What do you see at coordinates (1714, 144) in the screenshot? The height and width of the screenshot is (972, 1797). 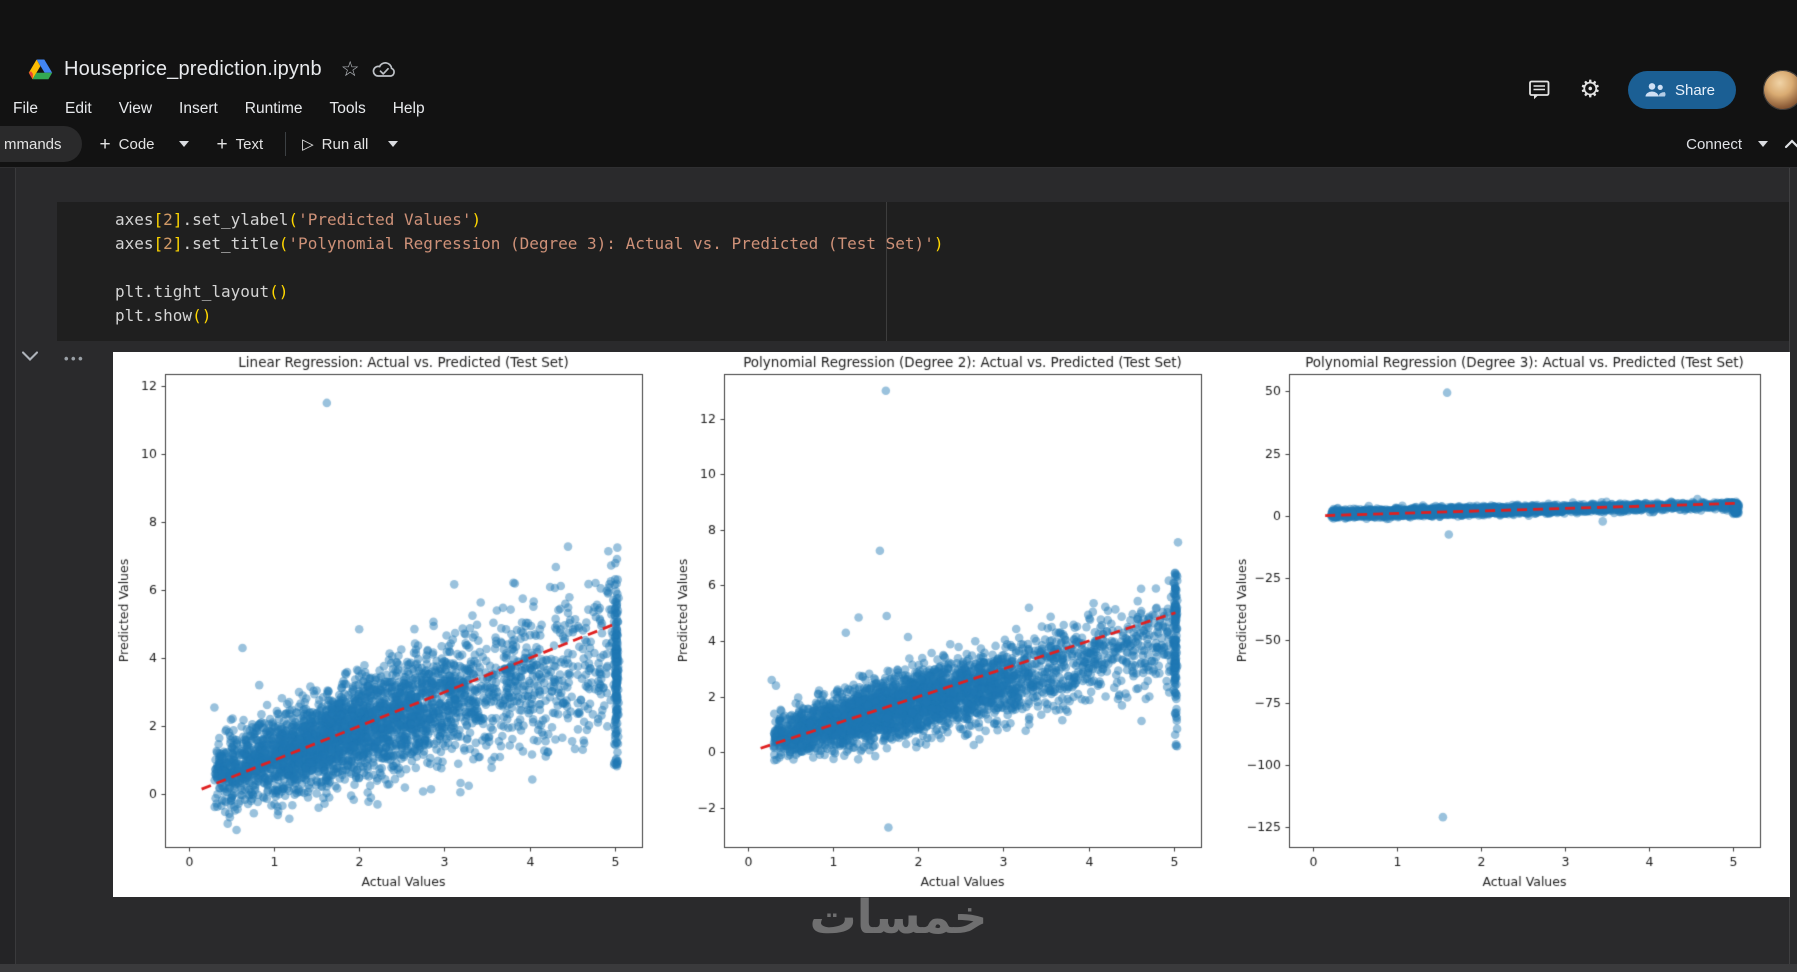 I see `connect-button: Connect` at bounding box center [1714, 144].